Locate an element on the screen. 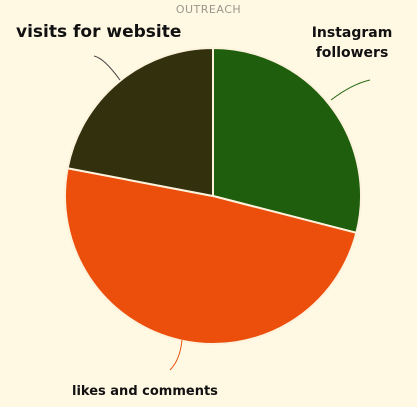  leader-line-instagram is located at coordinates (350, 90).